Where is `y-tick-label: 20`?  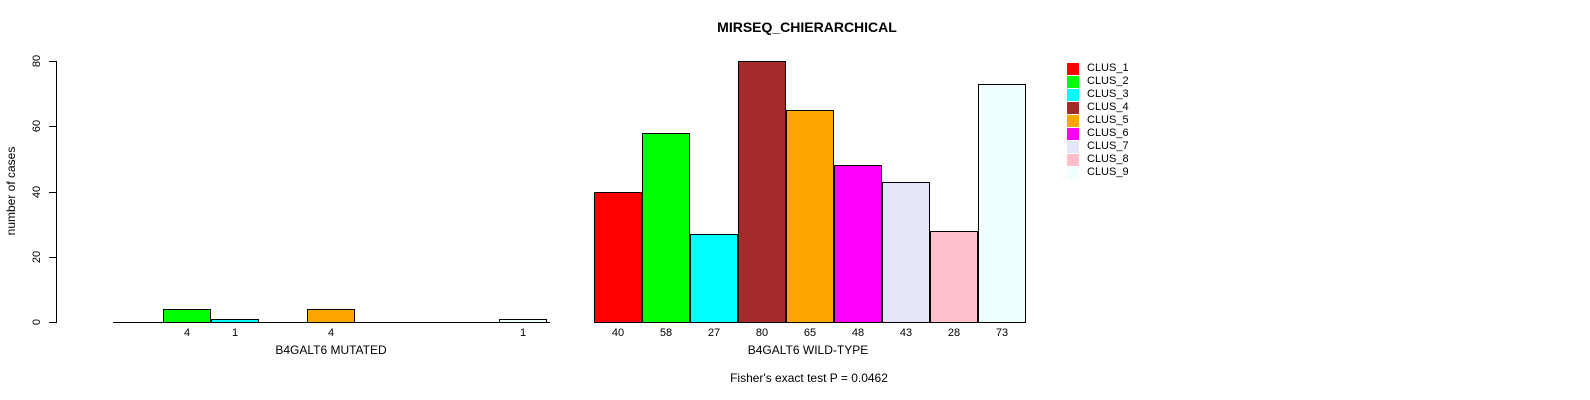 y-tick-label: 20 is located at coordinates (37, 256).